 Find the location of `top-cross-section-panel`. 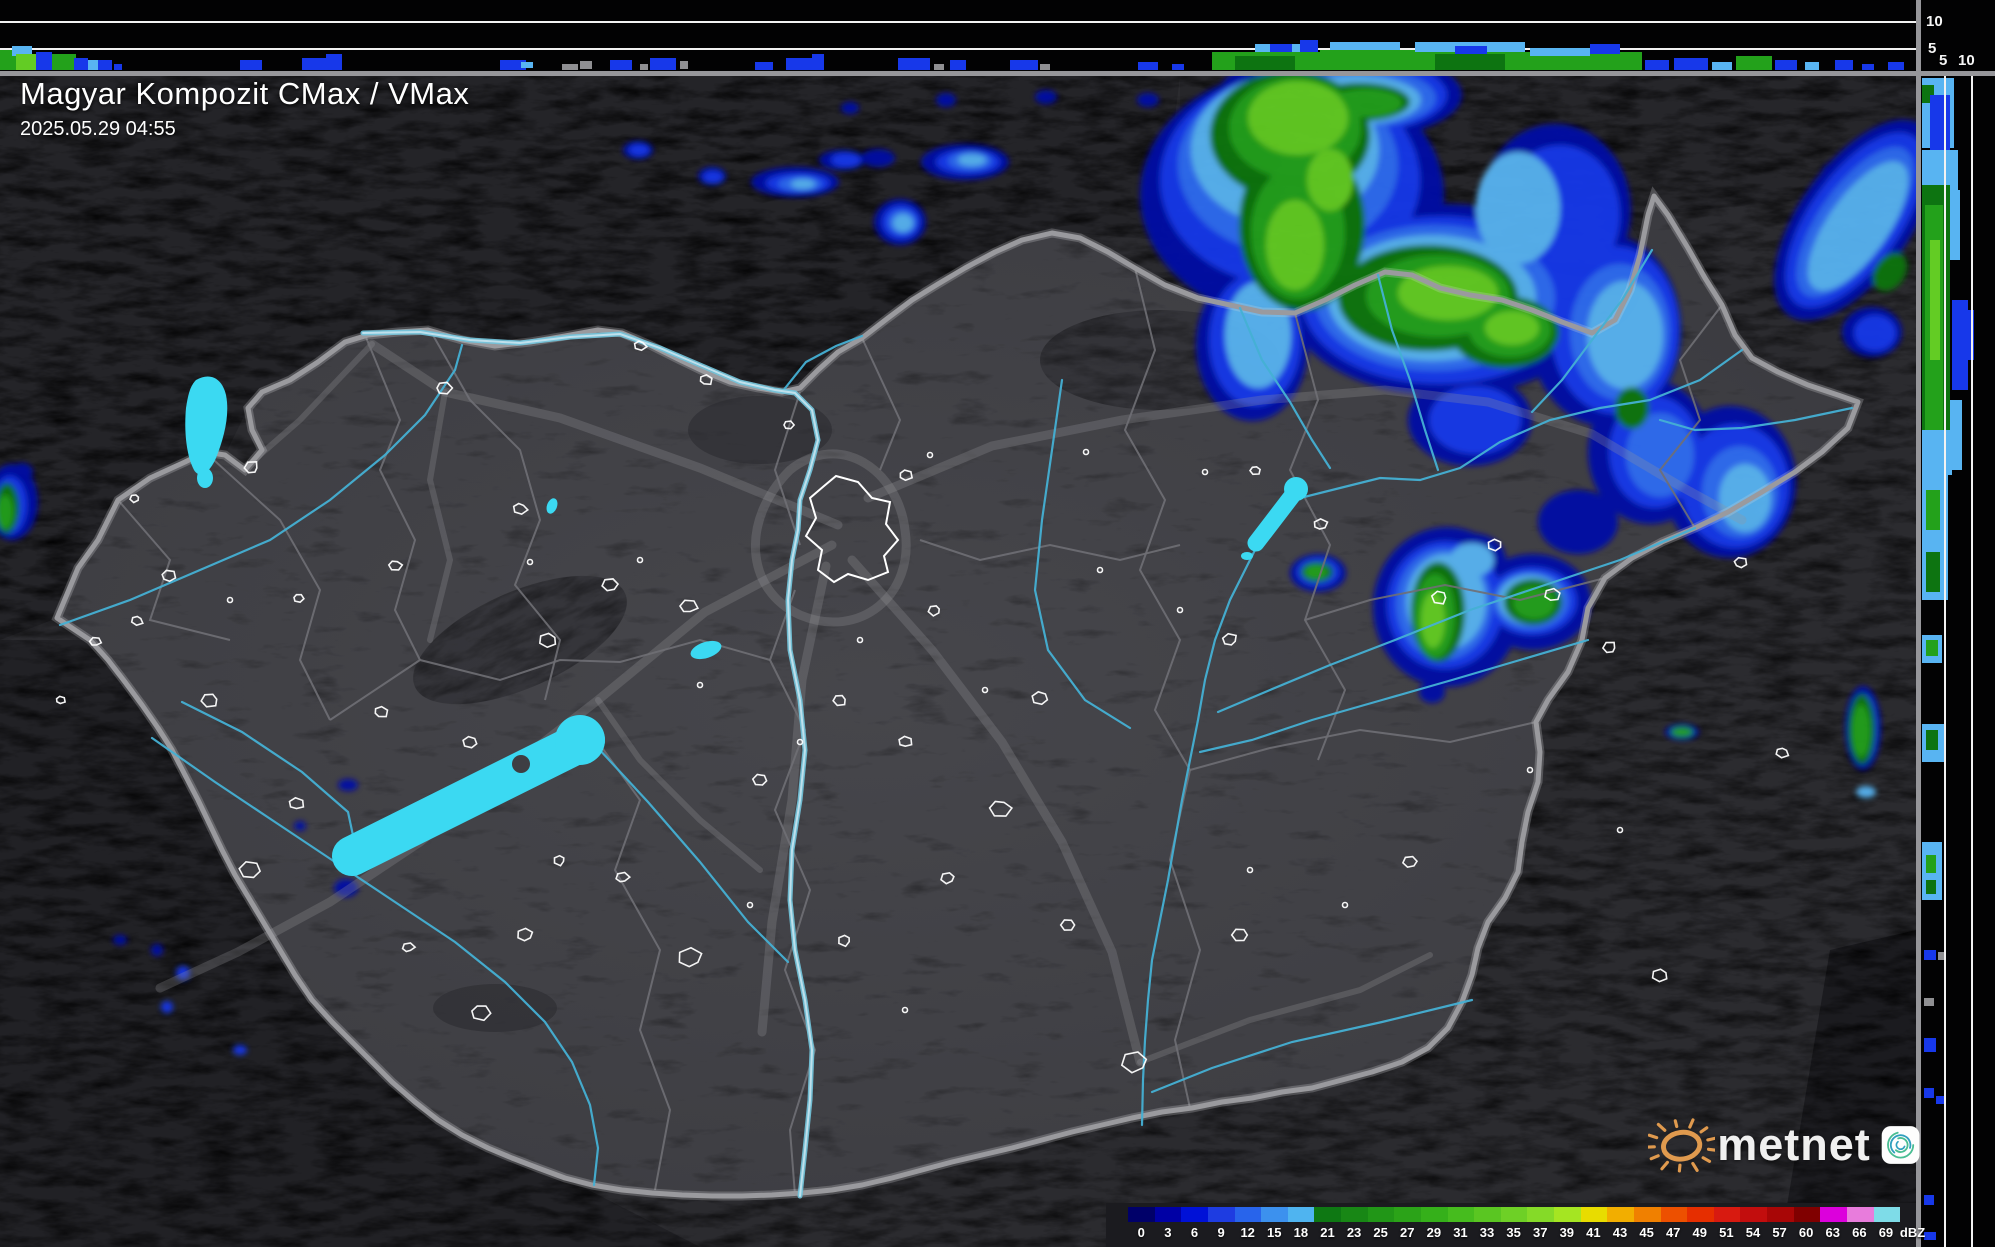

top-cross-section-panel is located at coordinates (958, 35).